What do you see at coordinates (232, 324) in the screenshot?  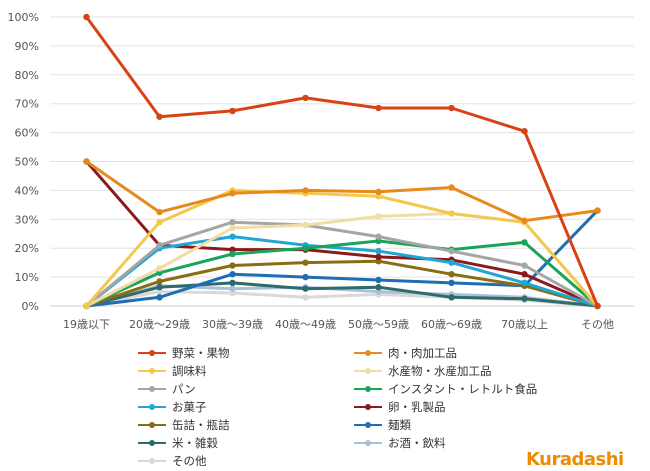 I see `x-tick-label: 30歳～39歳` at bounding box center [232, 324].